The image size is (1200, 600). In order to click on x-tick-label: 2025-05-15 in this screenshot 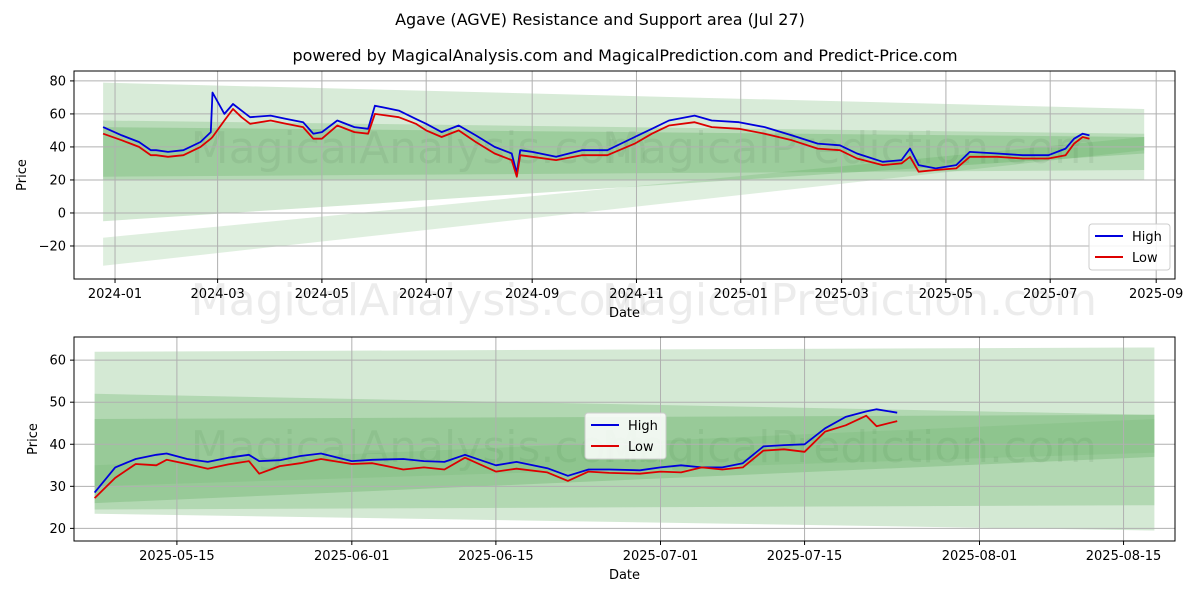, I will do `click(177, 556)`.